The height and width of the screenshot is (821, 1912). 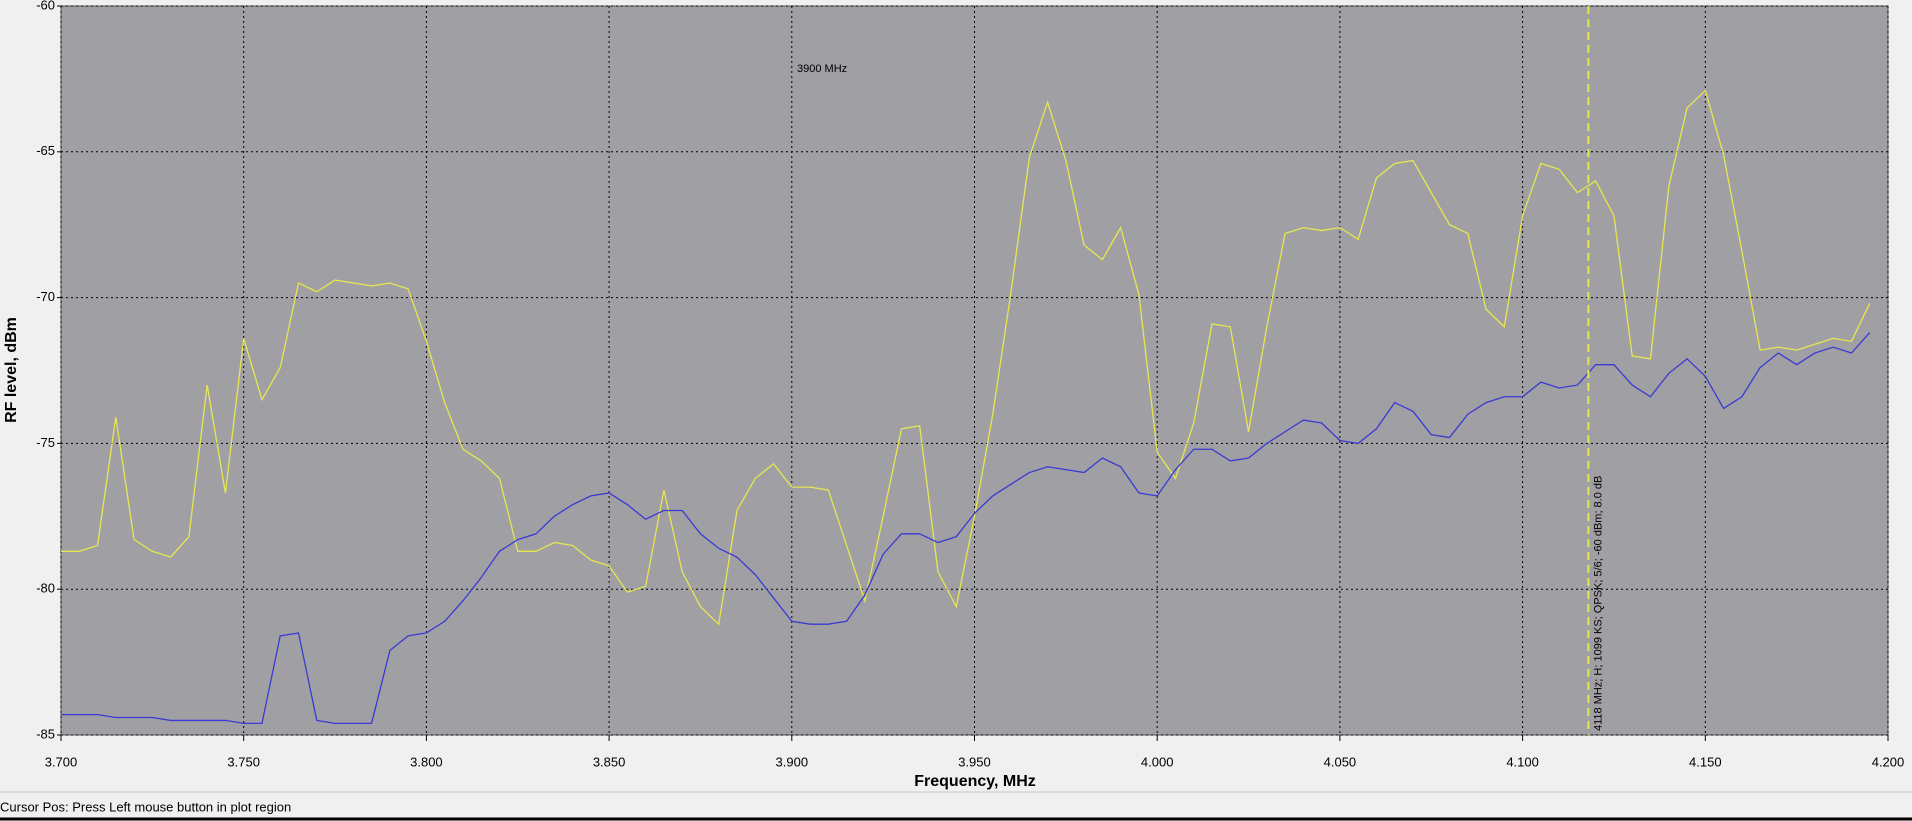 I want to click on x-tick-label: 4.150, so click(x=1705, y=761).